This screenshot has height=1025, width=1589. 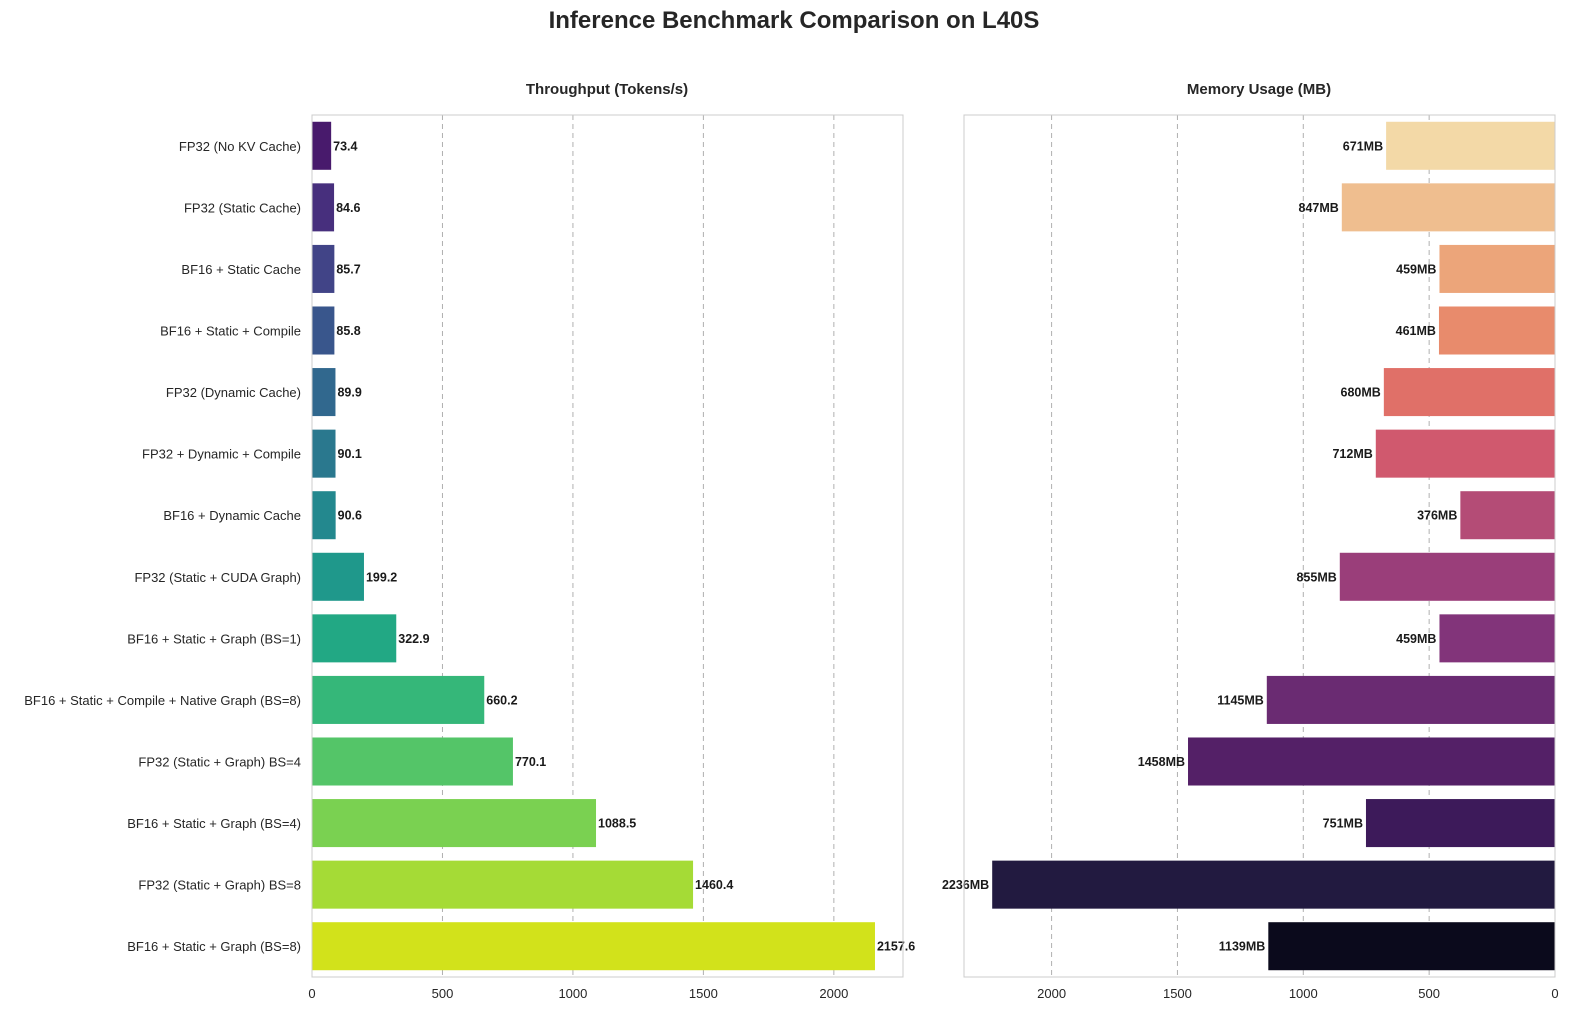 I want to click on category-label: FP32 (Static + Graph) BS=8, so click(x=219, y=885).